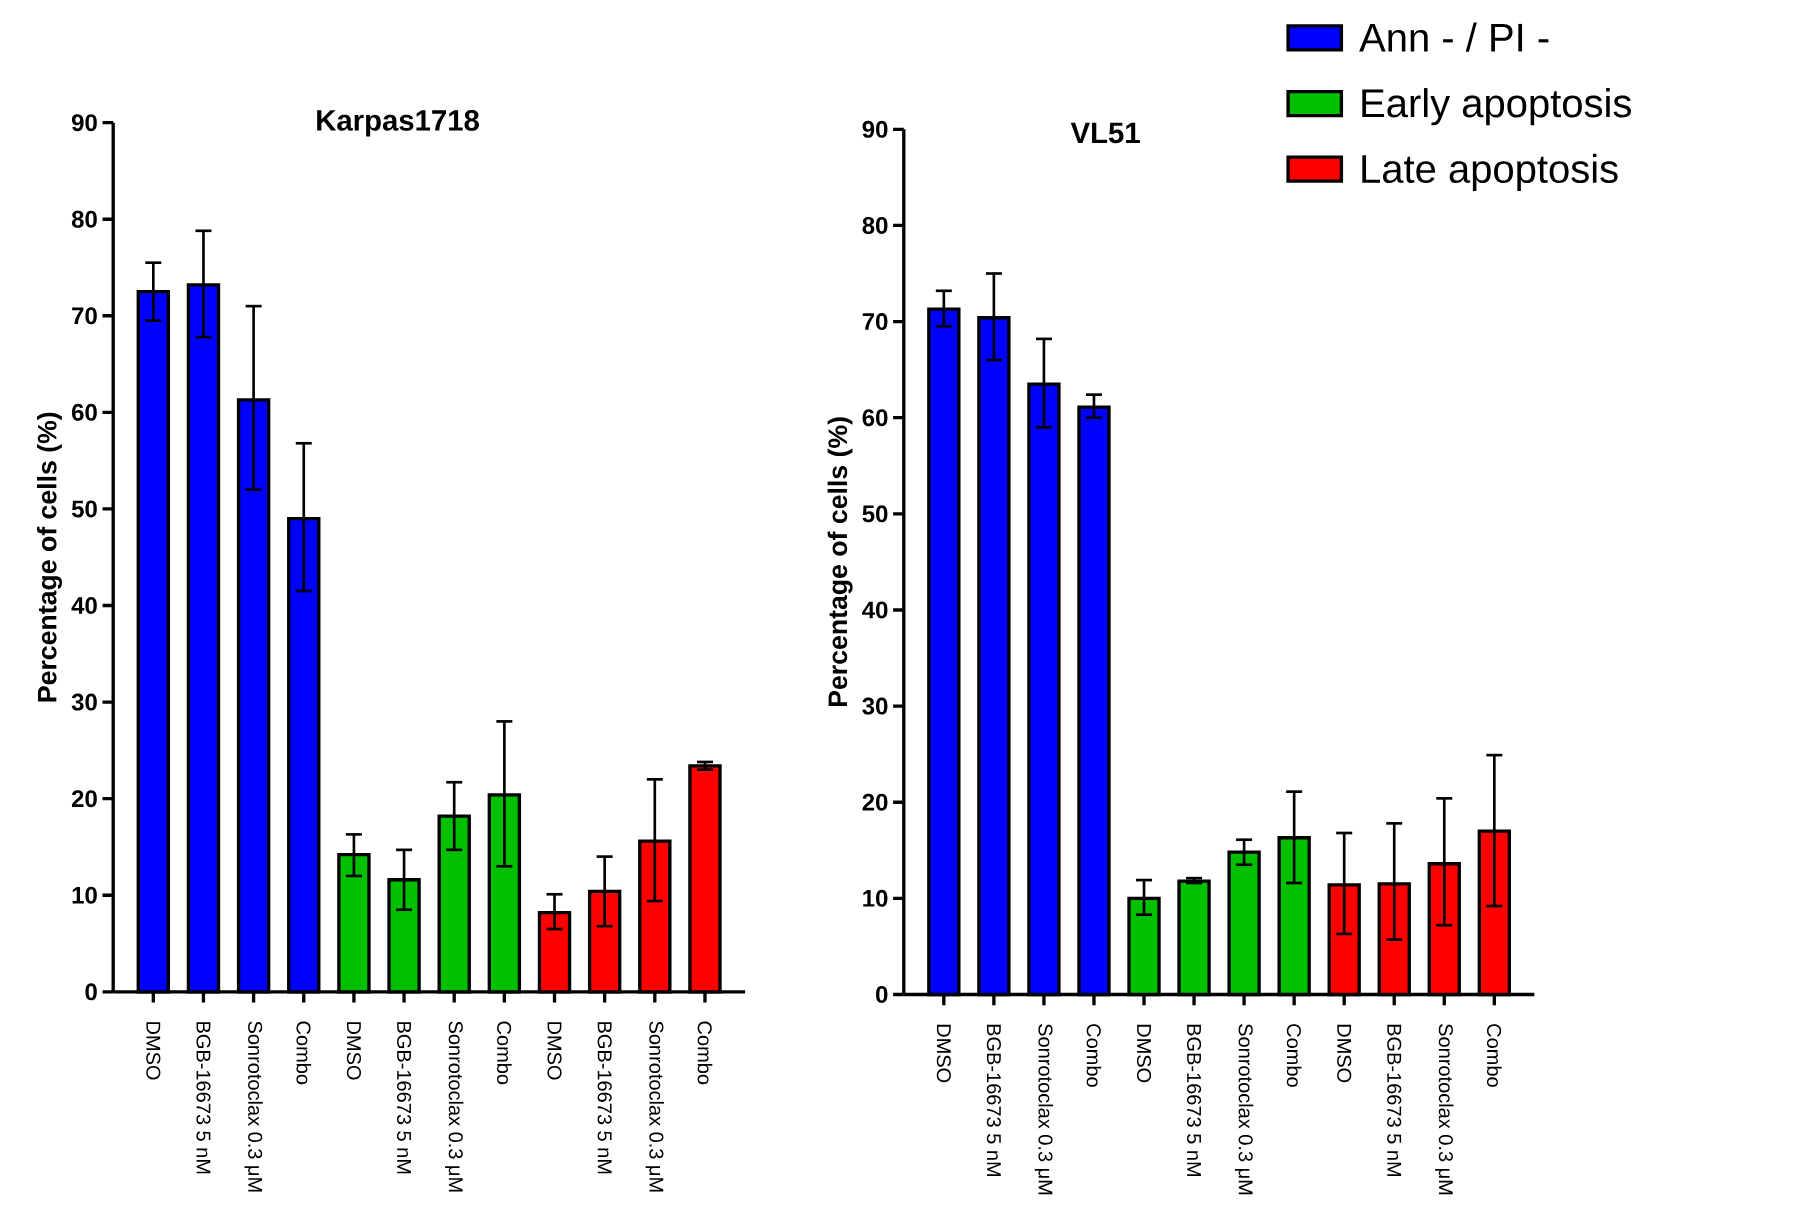 The image size is (1809, 1214). Describe the element at coordinates (398, 123) in the screenshot. I see `chart-title: Karpas1718` at that location.